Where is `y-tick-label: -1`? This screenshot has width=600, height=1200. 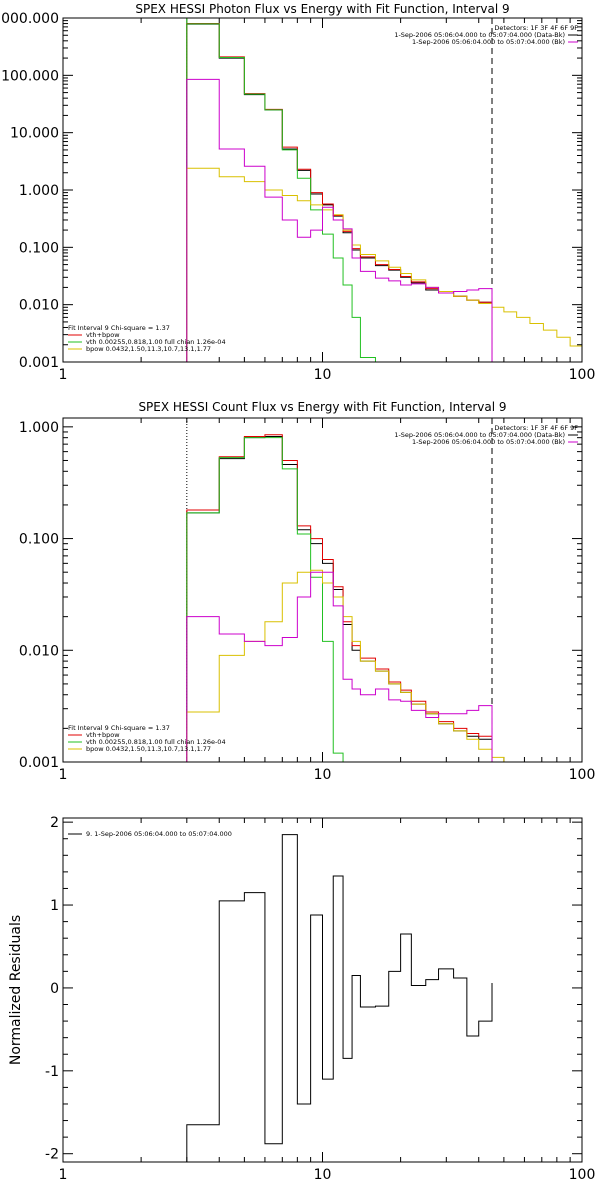
y-tick-label: -1 is located at coordinates (52, 1072).